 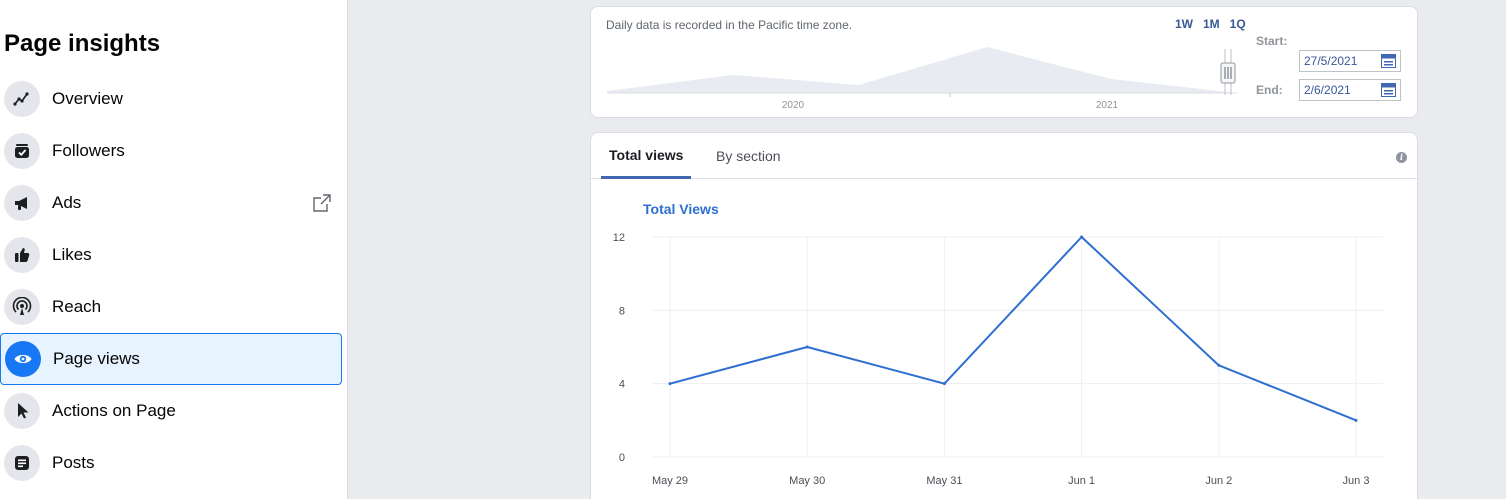 What do you see at coordinates (1331, 61) in the screenshot?
I see `start-date-value: 27/5/2021` at bounding box center [1331, 61].